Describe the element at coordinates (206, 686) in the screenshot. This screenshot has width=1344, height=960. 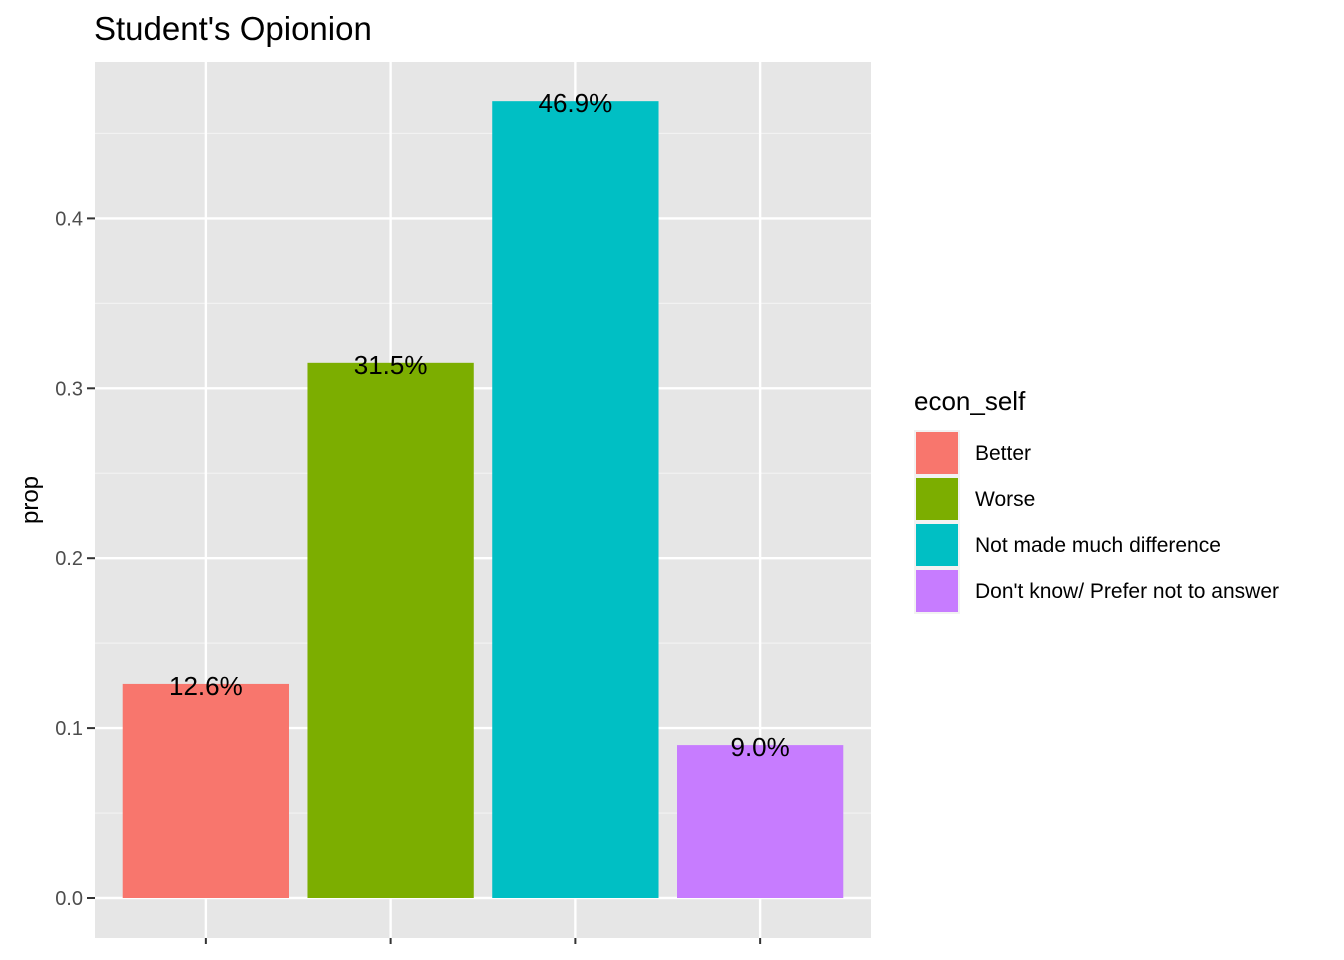
I see `data-label: 12.6%` at that location.